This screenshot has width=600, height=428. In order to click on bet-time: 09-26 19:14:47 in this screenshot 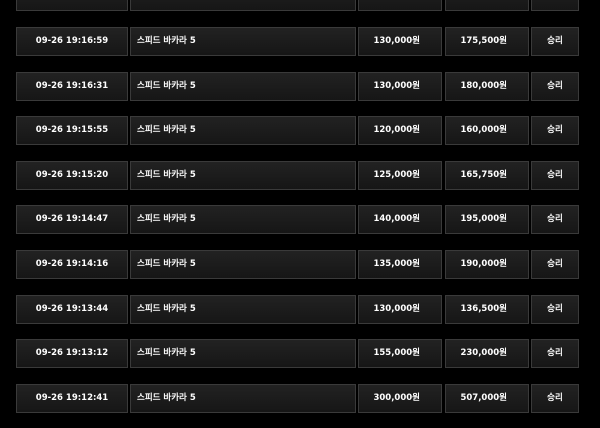, I will do `click(72, 220)`.